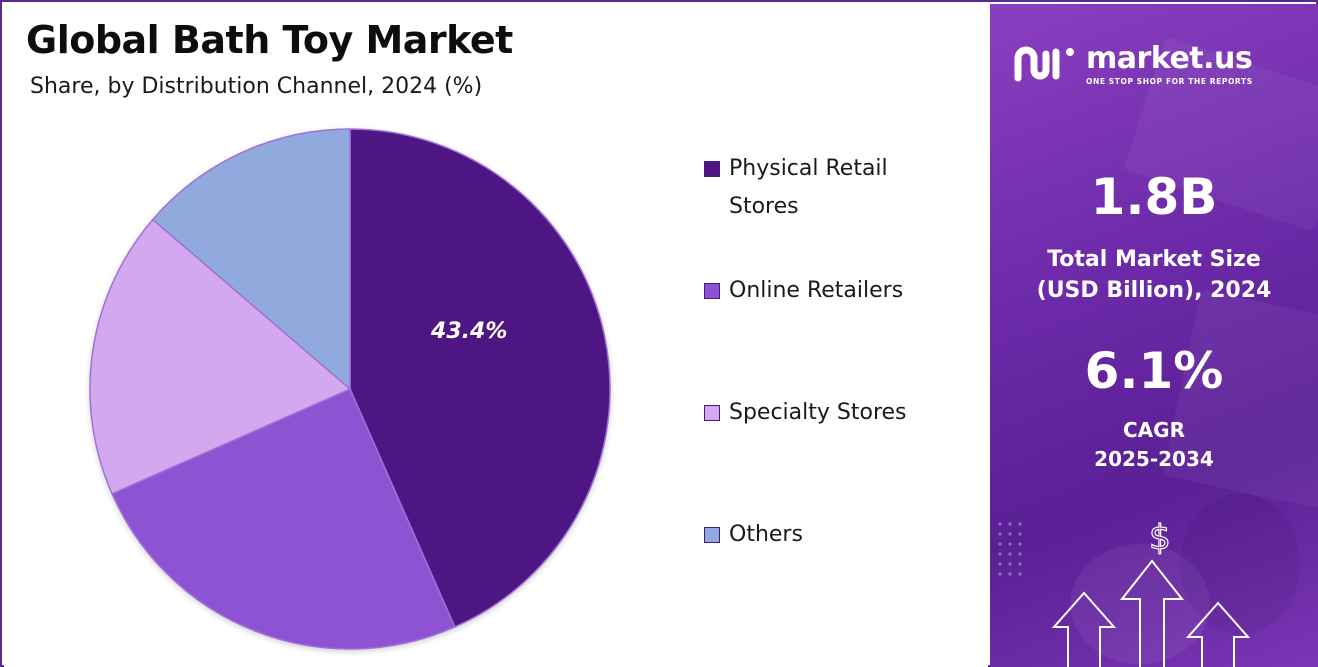 The width and height of the screenshot is (1318, 667). I want to click on legend-item-physical-retail-stores: Physical Retail Stores, so click(826, 188).